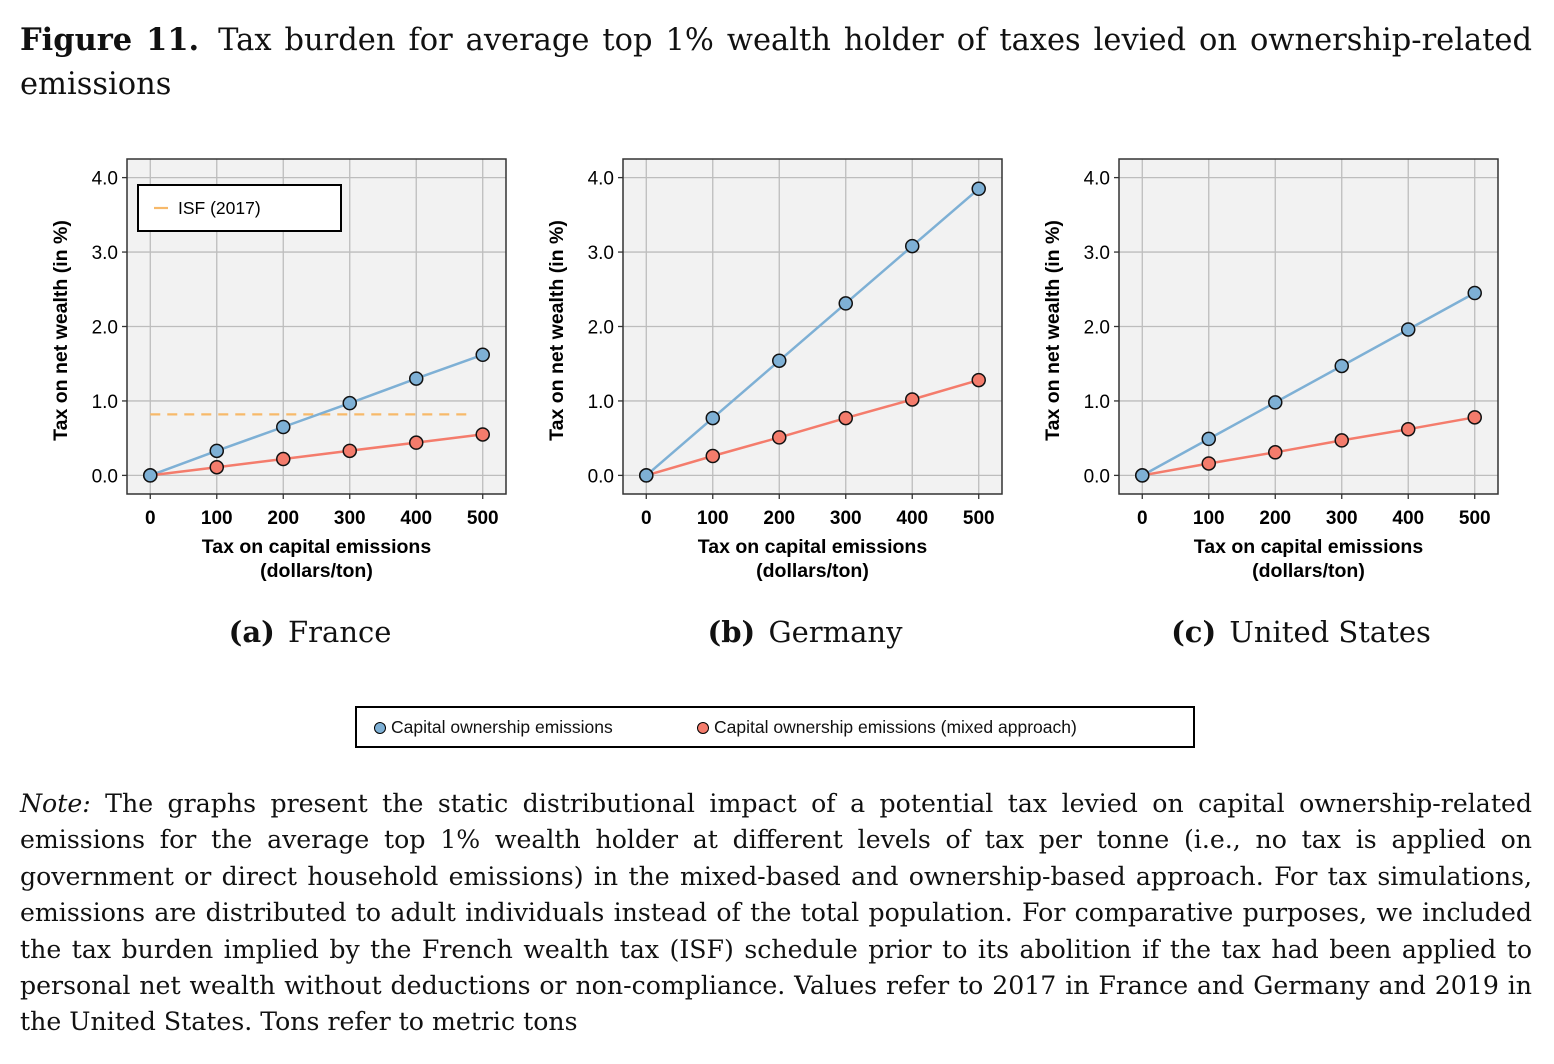 The height and width of the screenshot is (1064, 1554). What do you see at coordinates (1194, 632) in the screenshot?
I see `caption-letter: (c)` at bounding box center [1194, 632].